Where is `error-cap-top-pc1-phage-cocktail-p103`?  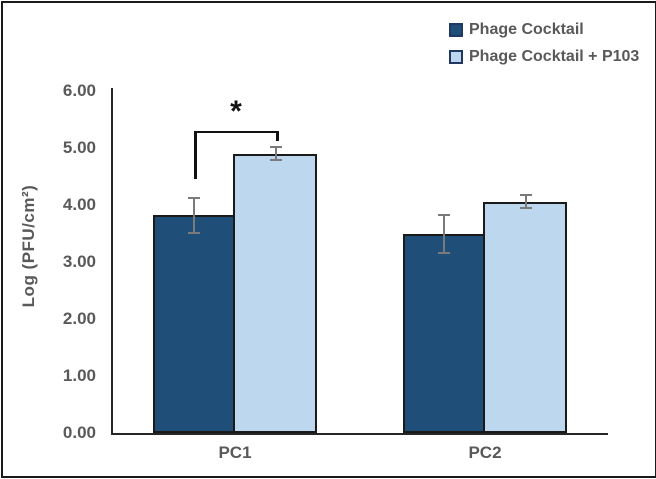 error-cap-top-pc1-phage-cocktail-p103 is located at coordinates (276, 147).